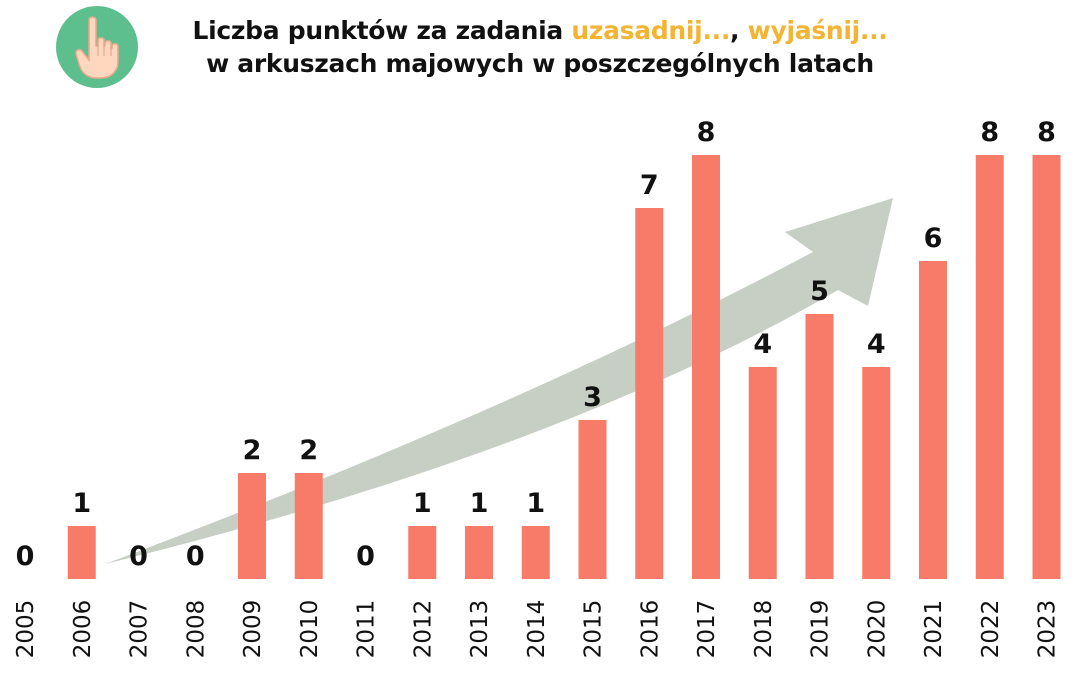 The height and width of the screenshot is (676, 1080). Describe the element at coordinates (592, 499) in the screenshot. I see `bar-2015` at that location.